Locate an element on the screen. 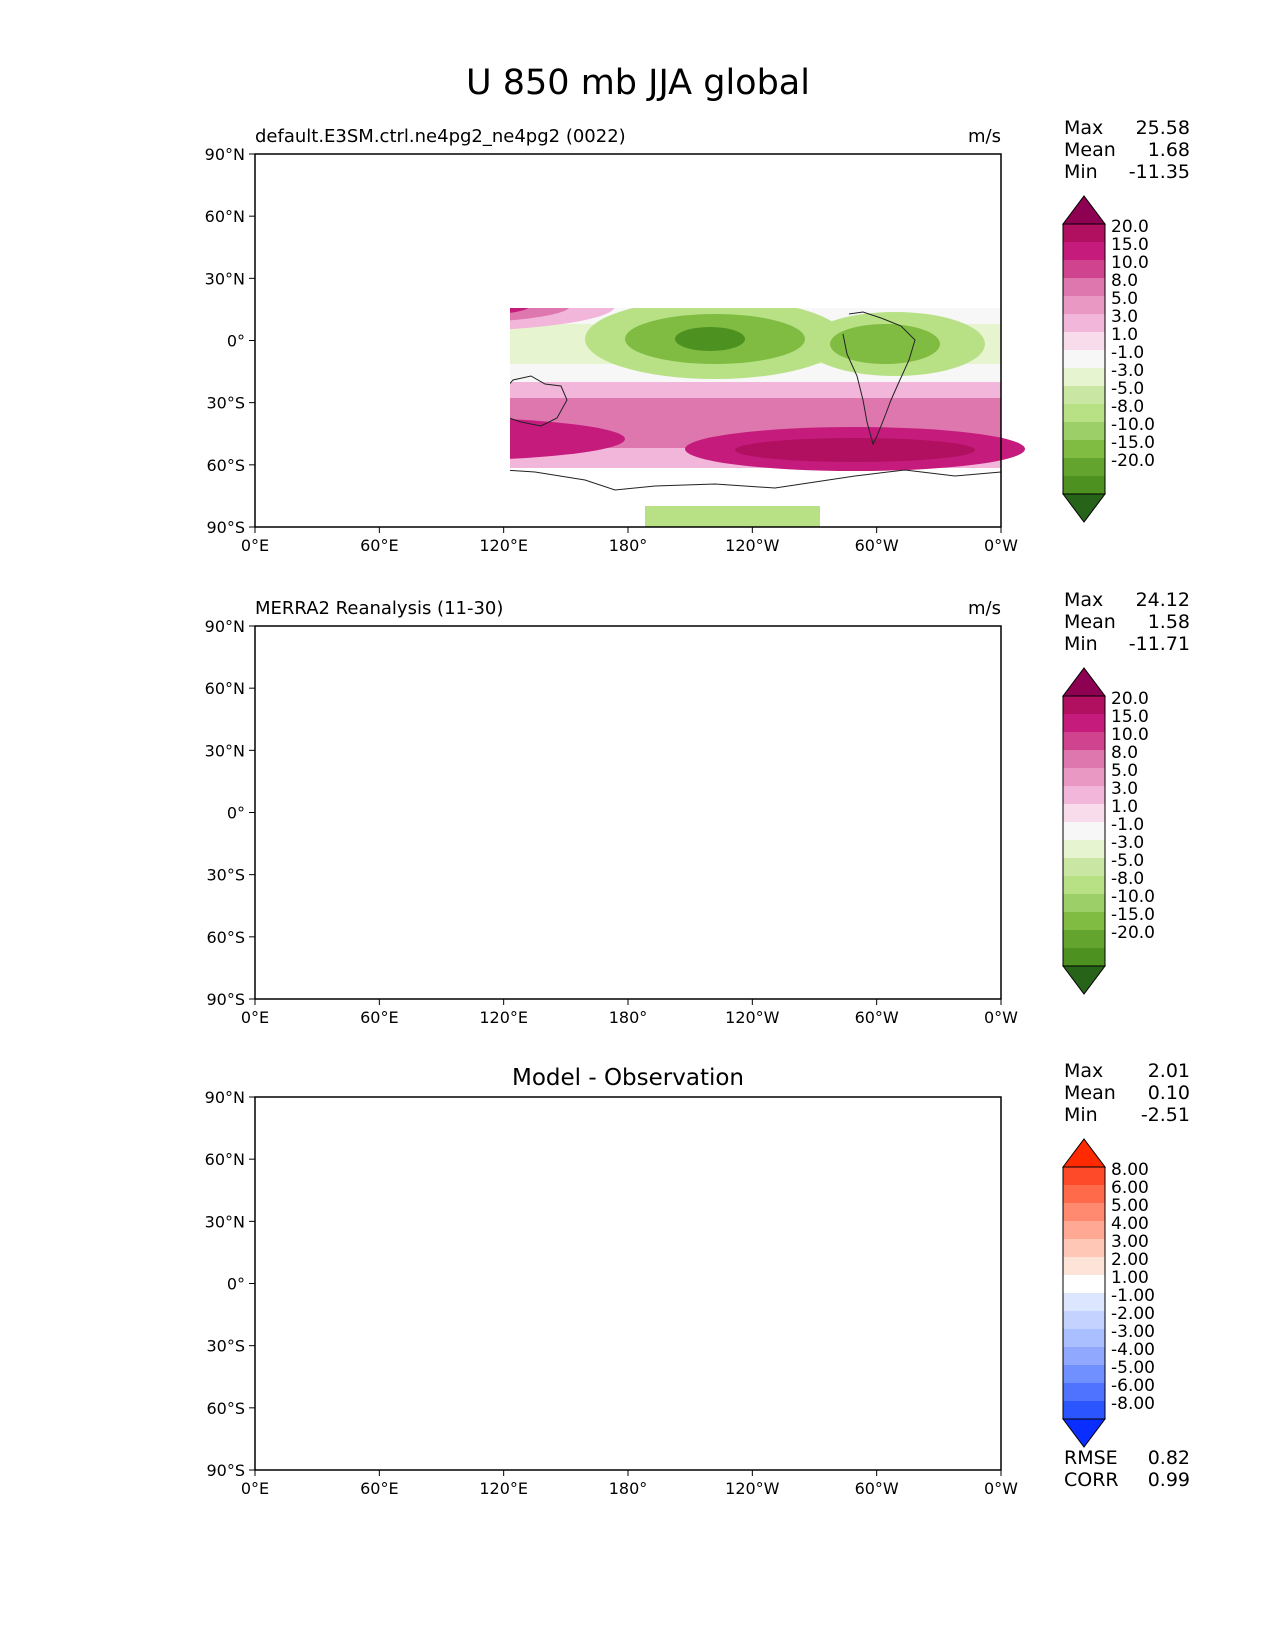 The image size is (1275, 1650). lat-tick-label: 90°N is located at coordinates (225, 626).